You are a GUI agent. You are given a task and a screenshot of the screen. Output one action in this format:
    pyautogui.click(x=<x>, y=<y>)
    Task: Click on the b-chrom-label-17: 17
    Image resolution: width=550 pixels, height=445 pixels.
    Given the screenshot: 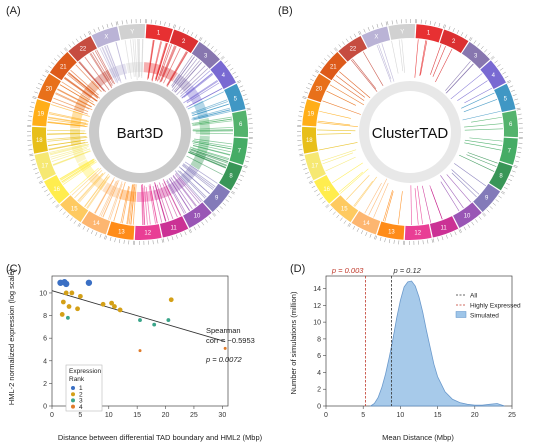 What is the action you would take?
    pyautogui.click(x=314, y=167)
    